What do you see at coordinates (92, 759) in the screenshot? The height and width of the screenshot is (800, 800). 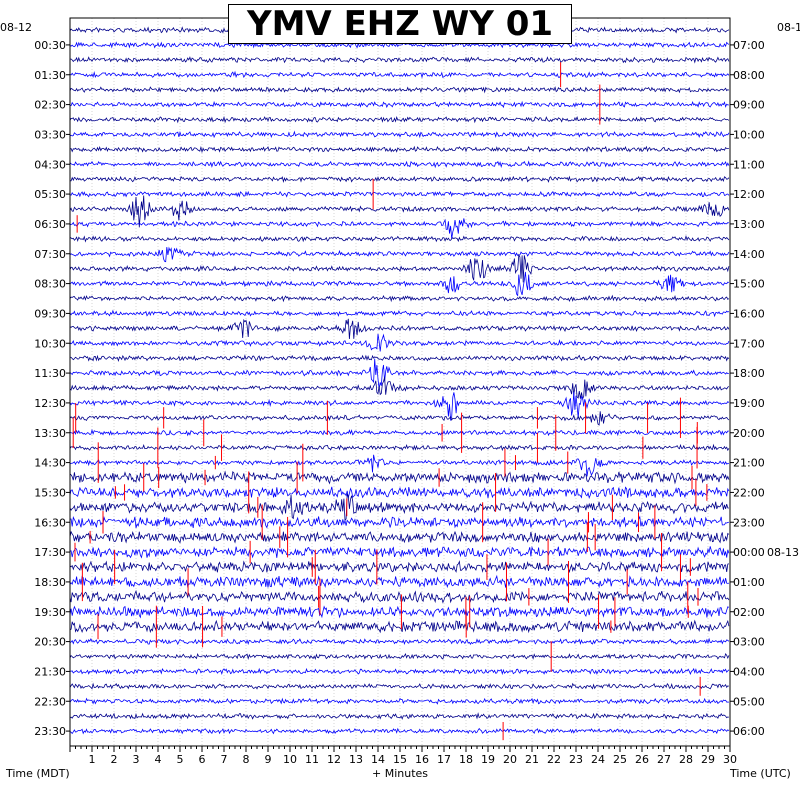 I see `x-tick-label: 1` at bounding box center [92, 759].